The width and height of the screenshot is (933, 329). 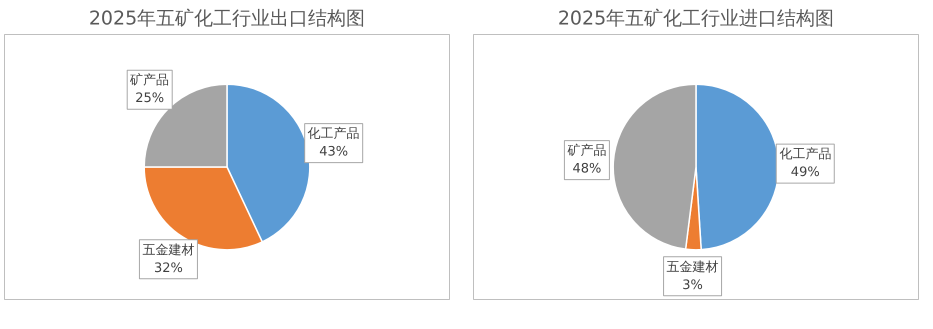 What do you see at coordinates (333, 152) in the screenshot?
I see `data-label: 43%` at bounding box center [333, 152].